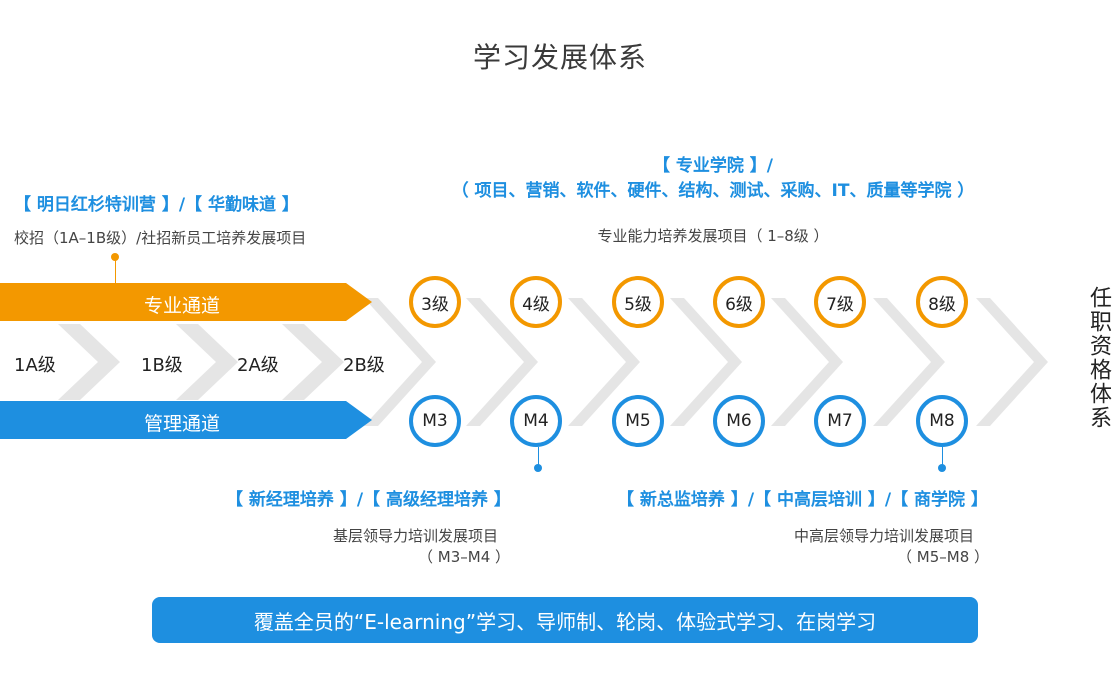 The height and width of the screenshot is (700, 1120). What do you see at coordinates (162, 365) in the screenshot?
I see `level-1b: 1B级` at bounding box center [162, 365].